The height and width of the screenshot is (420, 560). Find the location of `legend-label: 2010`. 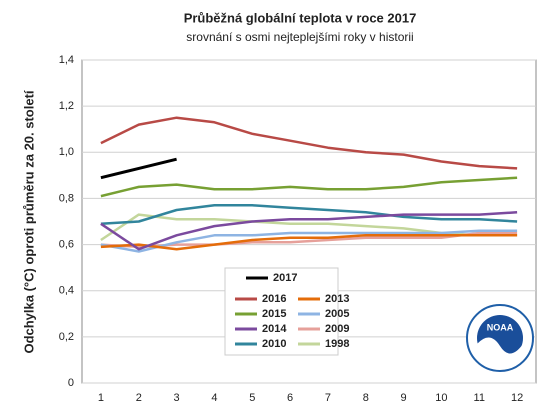

legend-label: 2010 is located at coordinates (274, 344).